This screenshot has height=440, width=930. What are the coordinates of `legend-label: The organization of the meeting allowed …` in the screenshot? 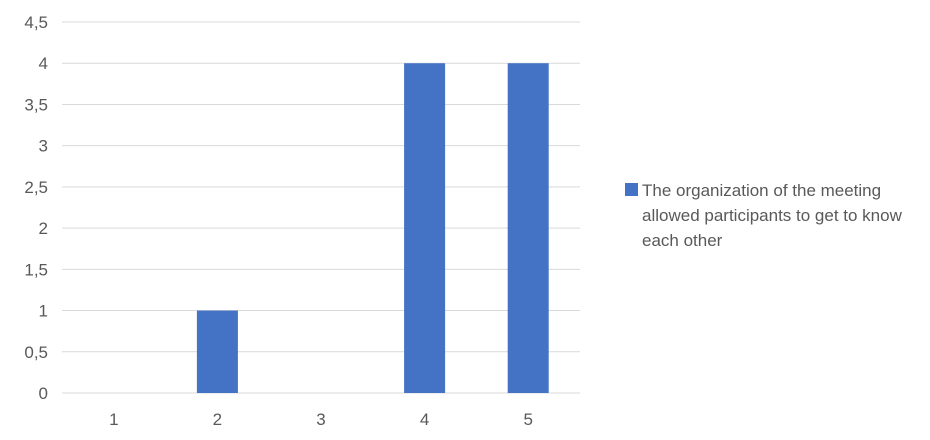 It's located at (772, 215).